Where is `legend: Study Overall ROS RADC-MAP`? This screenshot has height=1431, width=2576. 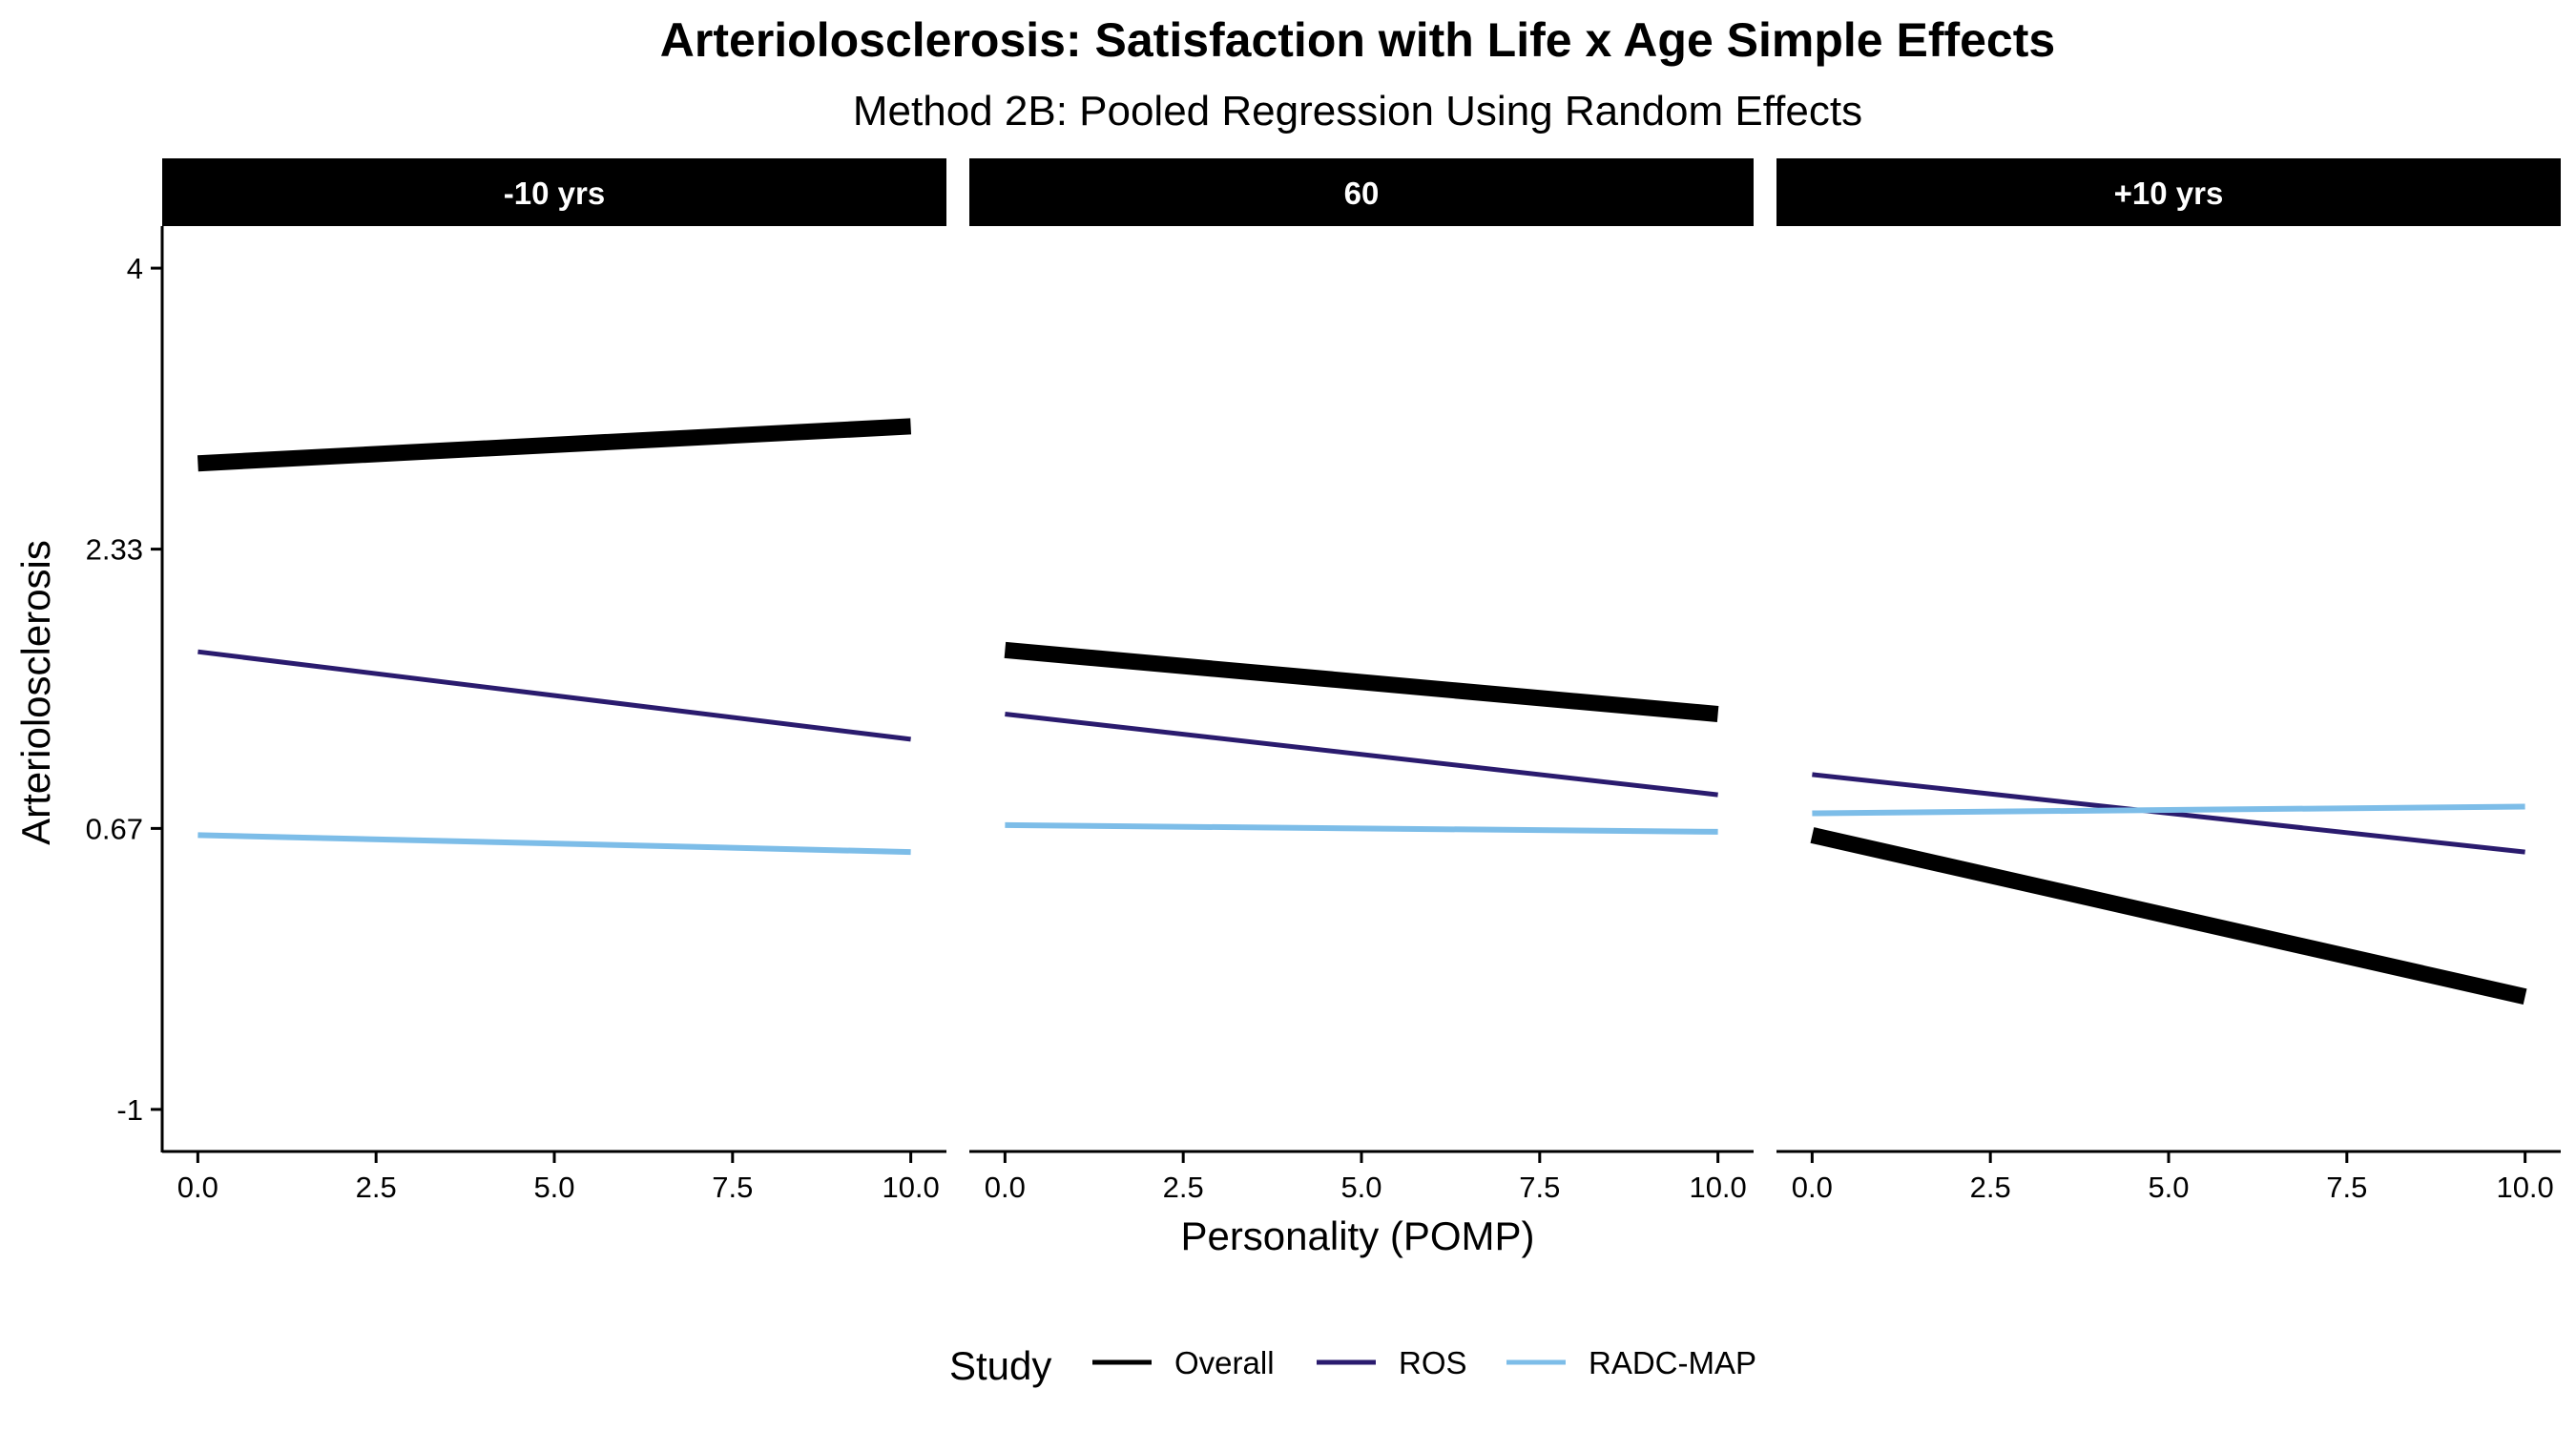
legend: Study Overall ROS RADC-MAP is located at coordinates (1352, 1365).